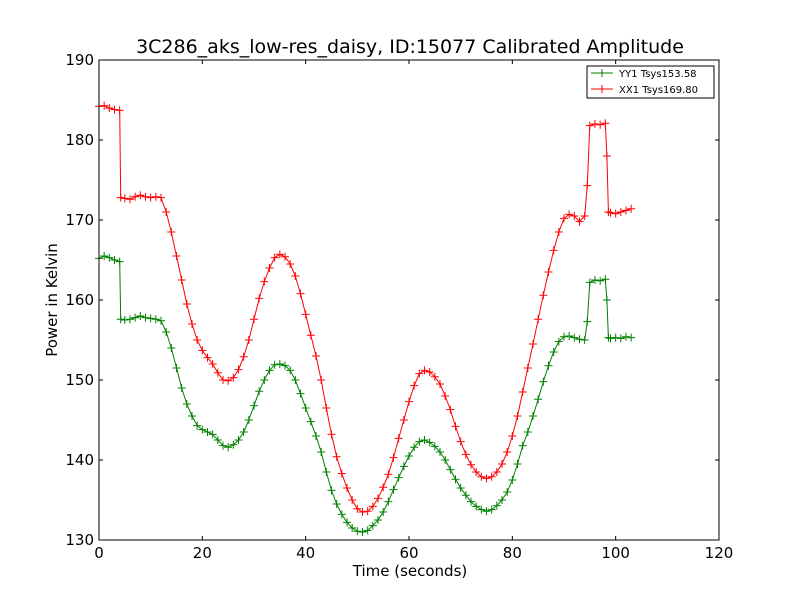 The width and height of the screenshot is (800, 600). What do you see at coordinates (408, 553) in the screenshot?
I see `x-tick-label: 60` at bounding box center [408, 553].